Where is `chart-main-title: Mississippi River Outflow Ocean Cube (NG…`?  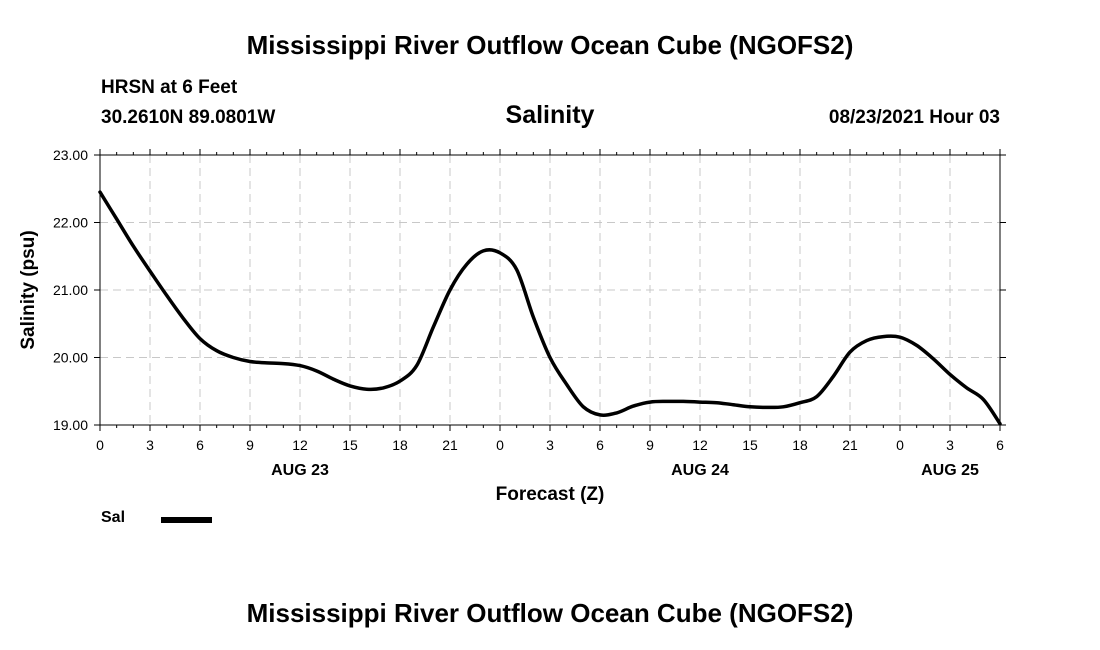 chart-main-title: Mississippi River Outflow Ocean Cube (NG… is located at coordinates (550, 45).